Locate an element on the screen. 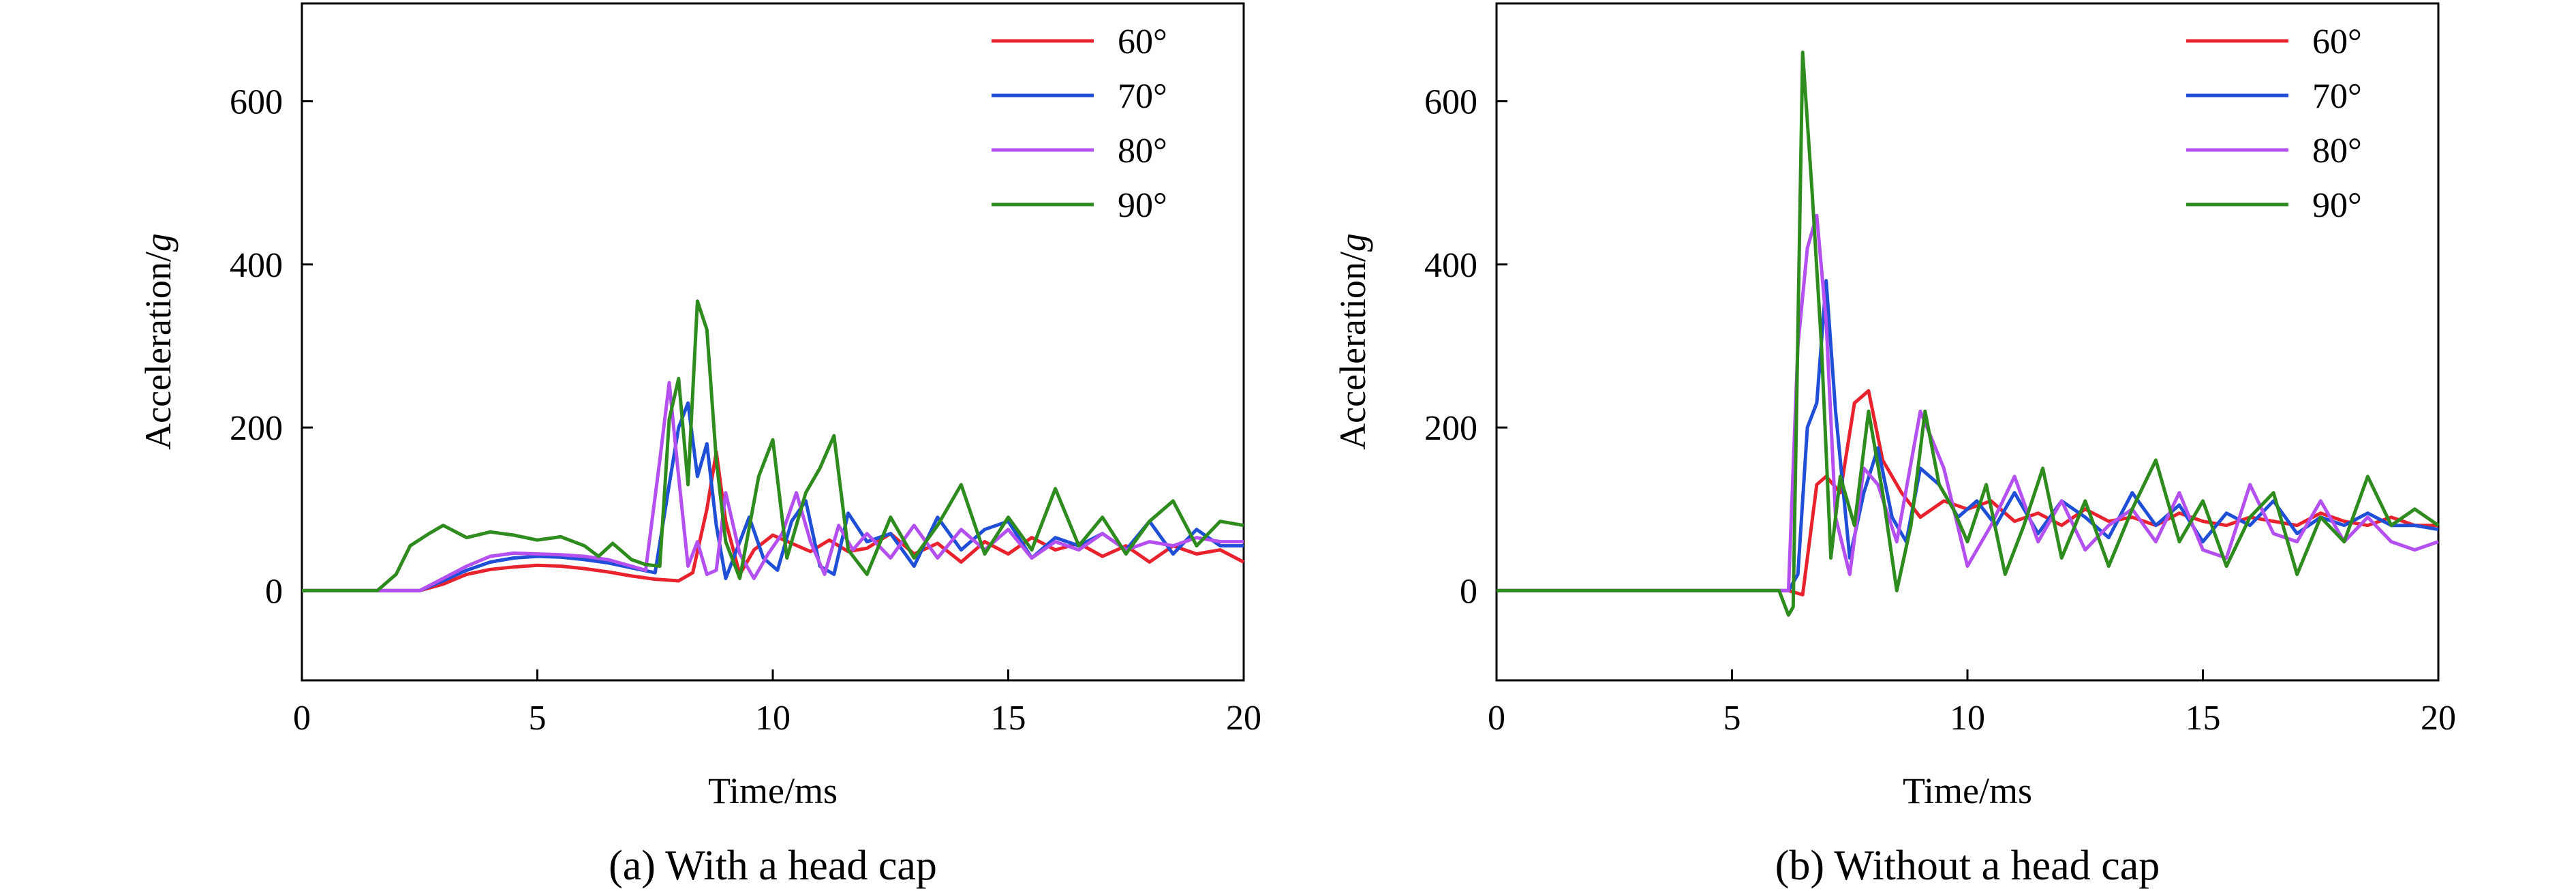 The width and height of the screenshot is (2576, 891). series-layer is located at coordinates (773, 445).